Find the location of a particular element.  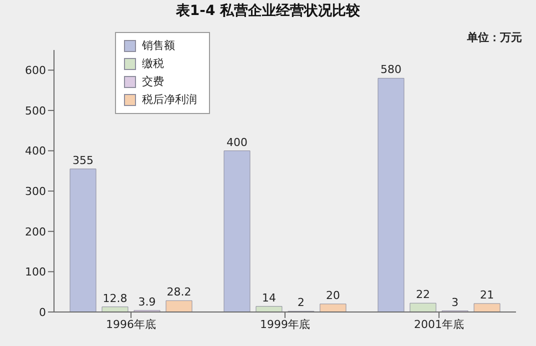

y-tick-label: 200 is located at coordinates (35, 231).